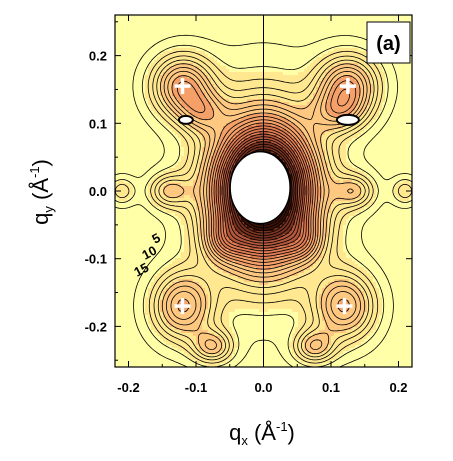 Image resolution: width=453 pixels, height=461 pixels. Describe the element at coordinates (331, 387) in the screenshot. I see `x-tick-label-3: 0.1` at that location.